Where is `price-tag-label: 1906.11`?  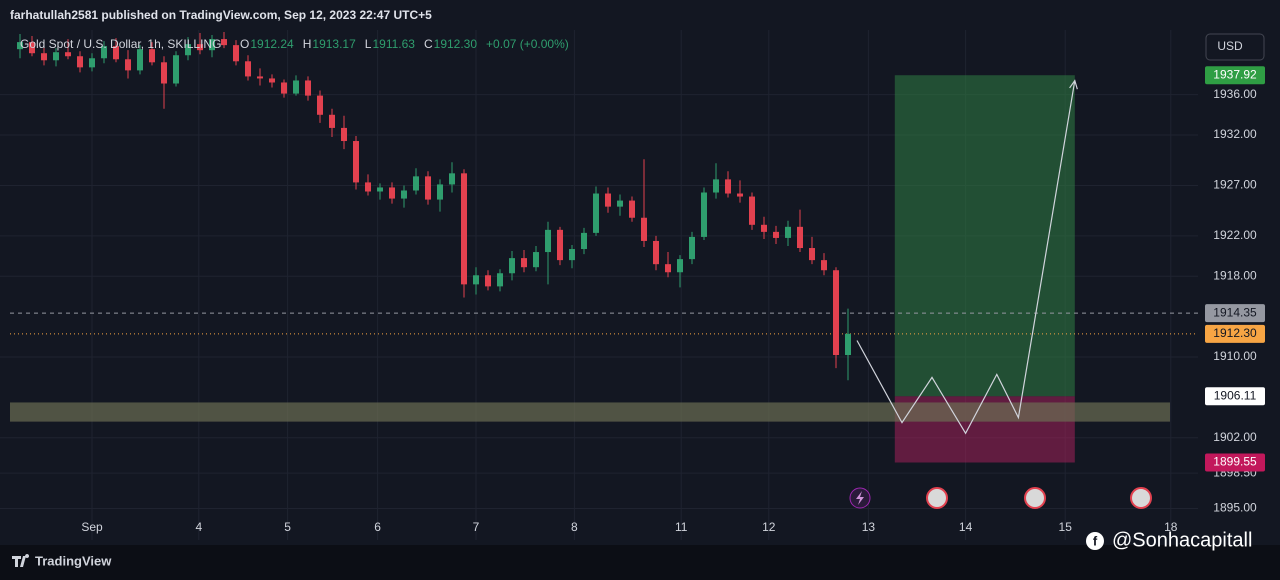 price-tag-label: 1906.11 is located at coordinates (1235, 395).